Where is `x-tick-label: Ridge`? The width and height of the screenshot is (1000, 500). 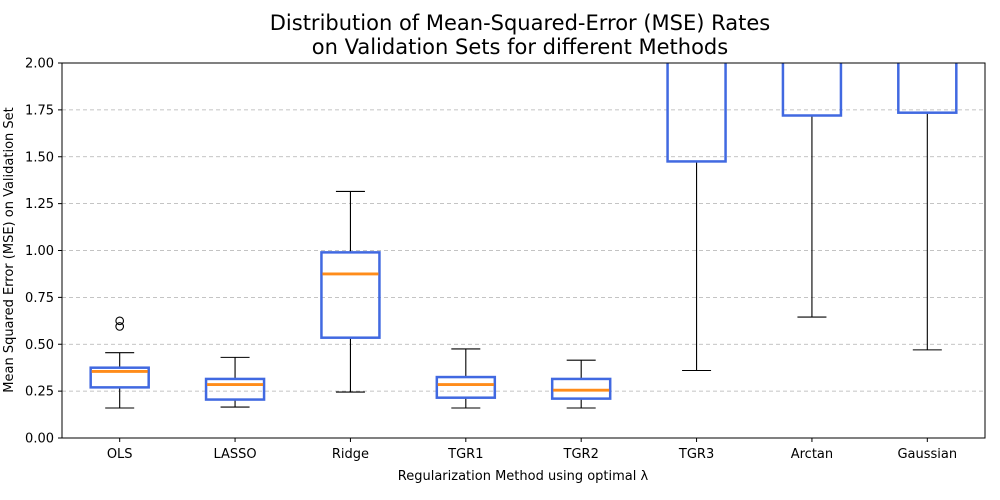 x-tick-label: Ridge is located at coordinates (350, 454).